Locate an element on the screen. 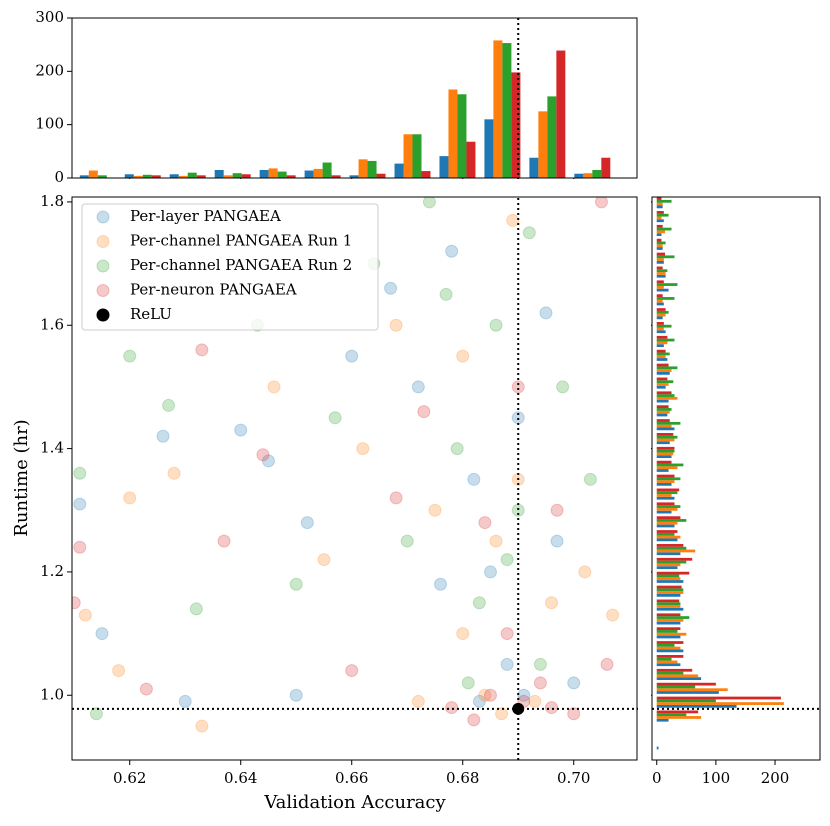 This screenshot has width=830, height=826. y-tick-label: 200 is located at coordinates (49, 70).